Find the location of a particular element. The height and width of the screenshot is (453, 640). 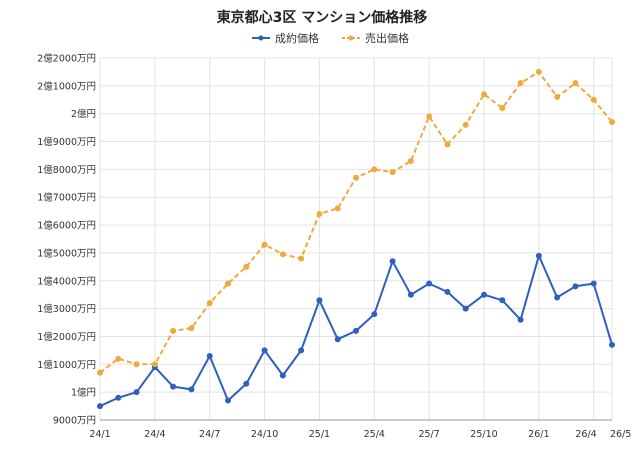

x-tick-label: 26/1 is located at coordinates (538, 434).